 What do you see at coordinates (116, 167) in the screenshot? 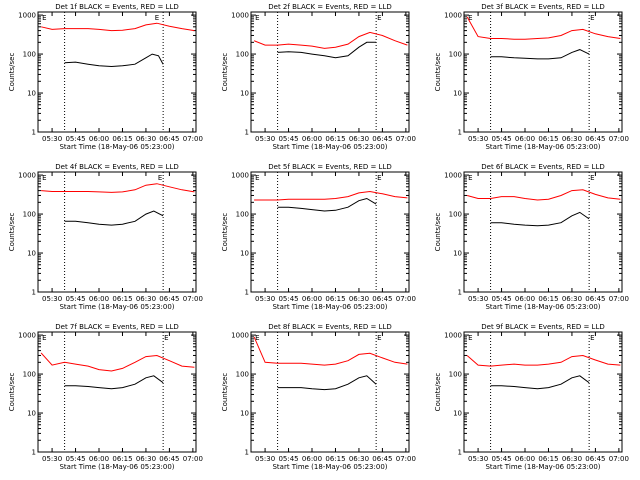
I see `chart-title: Det 4f BLACK = Events, RED = LLD` at bounding box center [116, 167].